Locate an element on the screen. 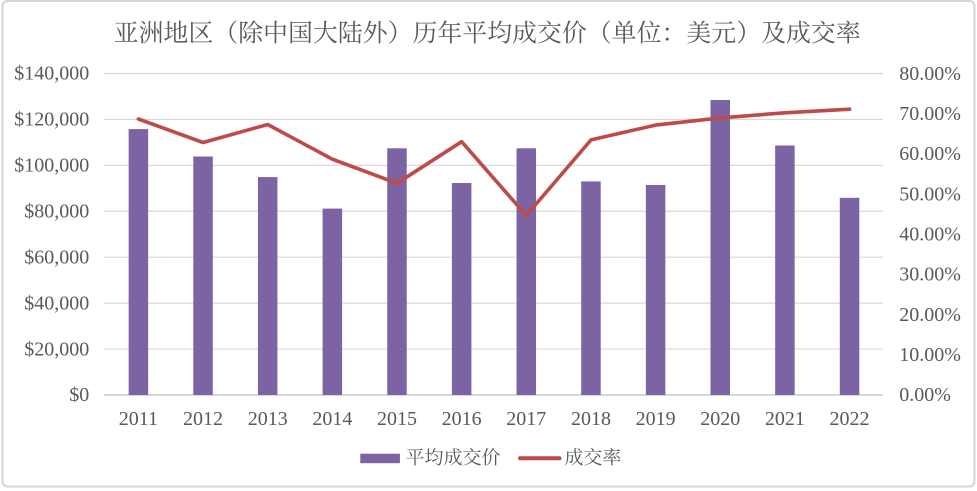  svg-text: 2011 is located at coordinates (138, 419).